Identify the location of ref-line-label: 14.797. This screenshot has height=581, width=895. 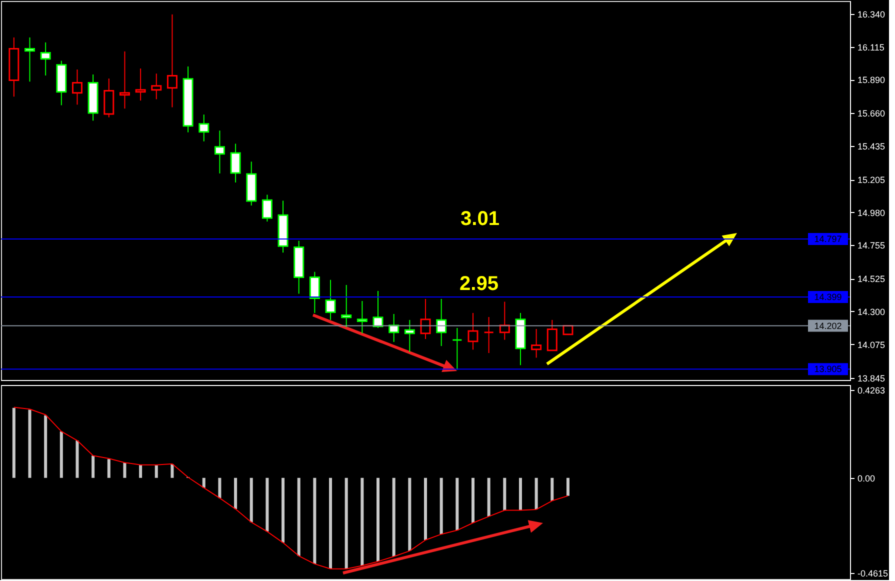
(828, 239).